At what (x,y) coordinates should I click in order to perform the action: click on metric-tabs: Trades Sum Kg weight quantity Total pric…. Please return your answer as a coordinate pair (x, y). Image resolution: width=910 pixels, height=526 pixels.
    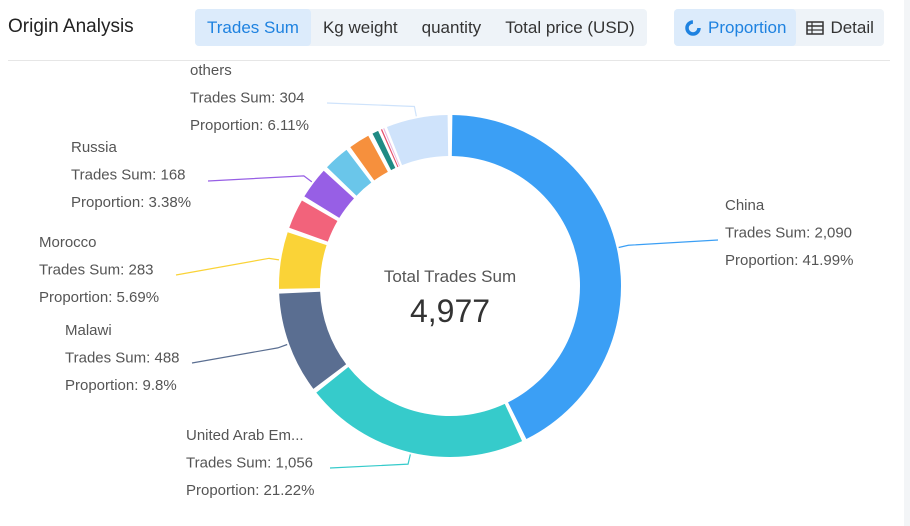
    Looking at the image, I should click on (421, 27).